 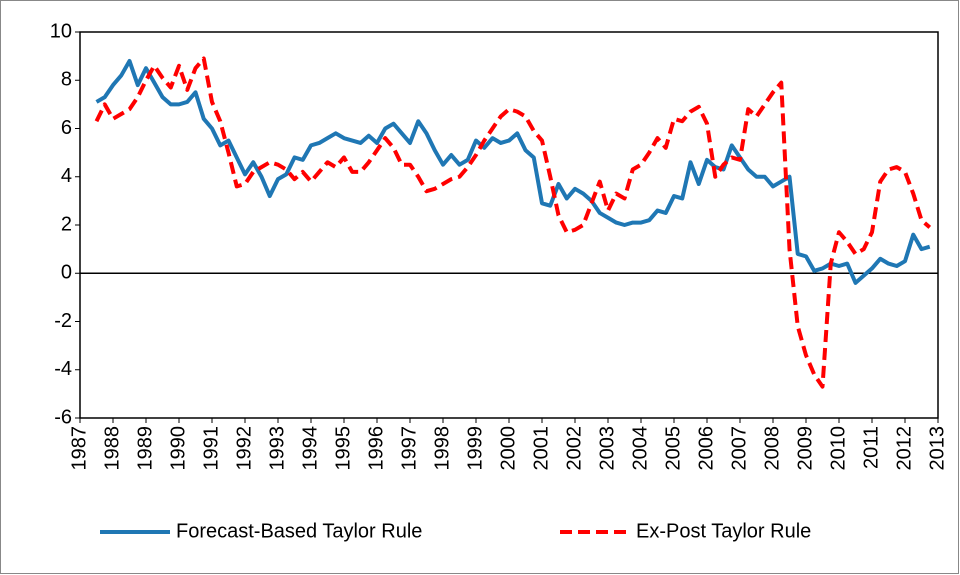 What do you see at coordinates (299, 531) in the screenshot?
I see `legend-label: Forecast-Based Taylor Rule` at bounding box center [299, 531].